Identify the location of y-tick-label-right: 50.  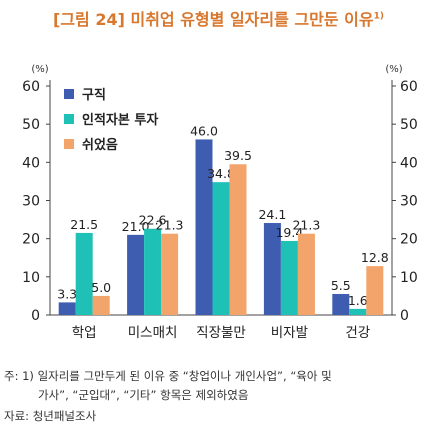
(409, 125).